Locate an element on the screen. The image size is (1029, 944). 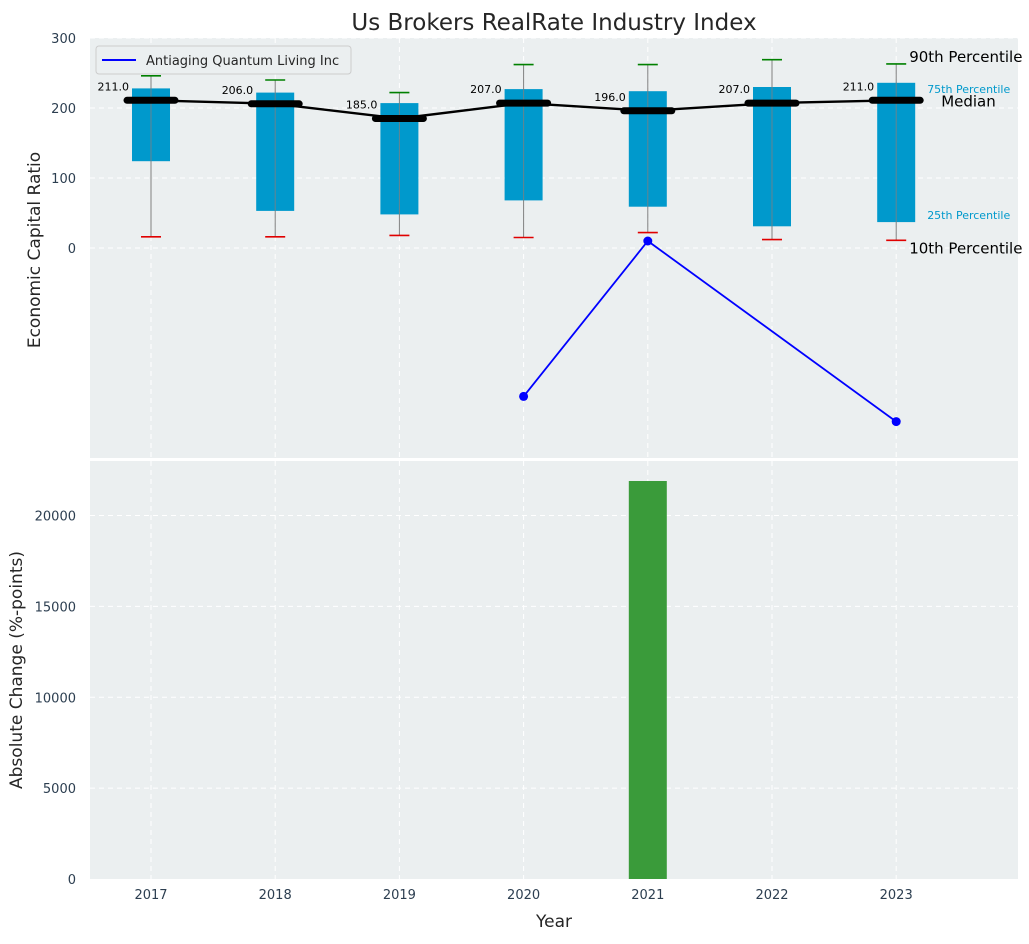
top-y-tick-label: 300 is located at coordinates (63, 39).